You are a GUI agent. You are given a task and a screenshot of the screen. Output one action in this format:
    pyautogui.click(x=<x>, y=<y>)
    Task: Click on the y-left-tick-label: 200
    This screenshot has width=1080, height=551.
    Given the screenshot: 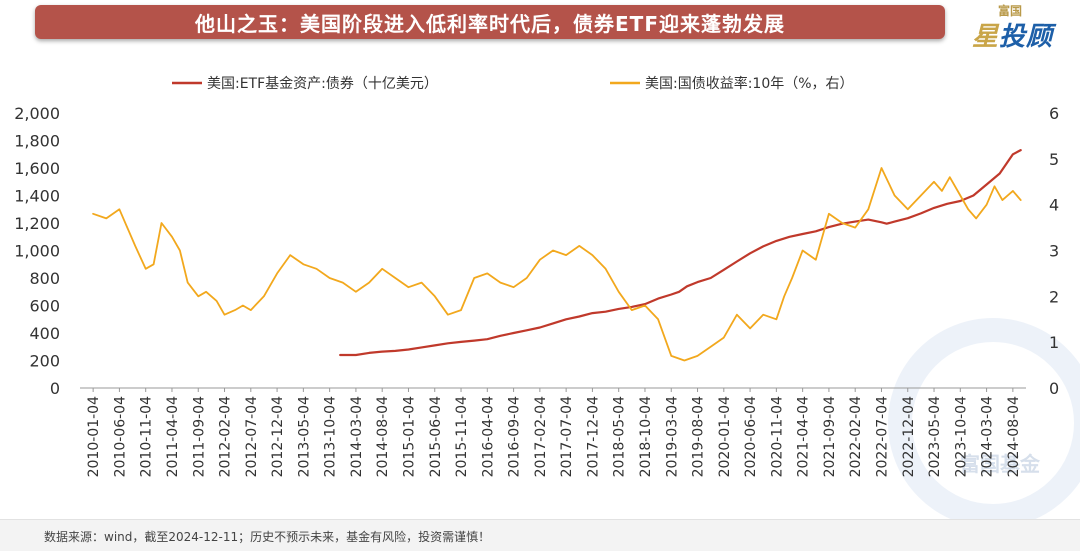 What is the action you would take?
    pyautogui.click(x=44, y=361)
    